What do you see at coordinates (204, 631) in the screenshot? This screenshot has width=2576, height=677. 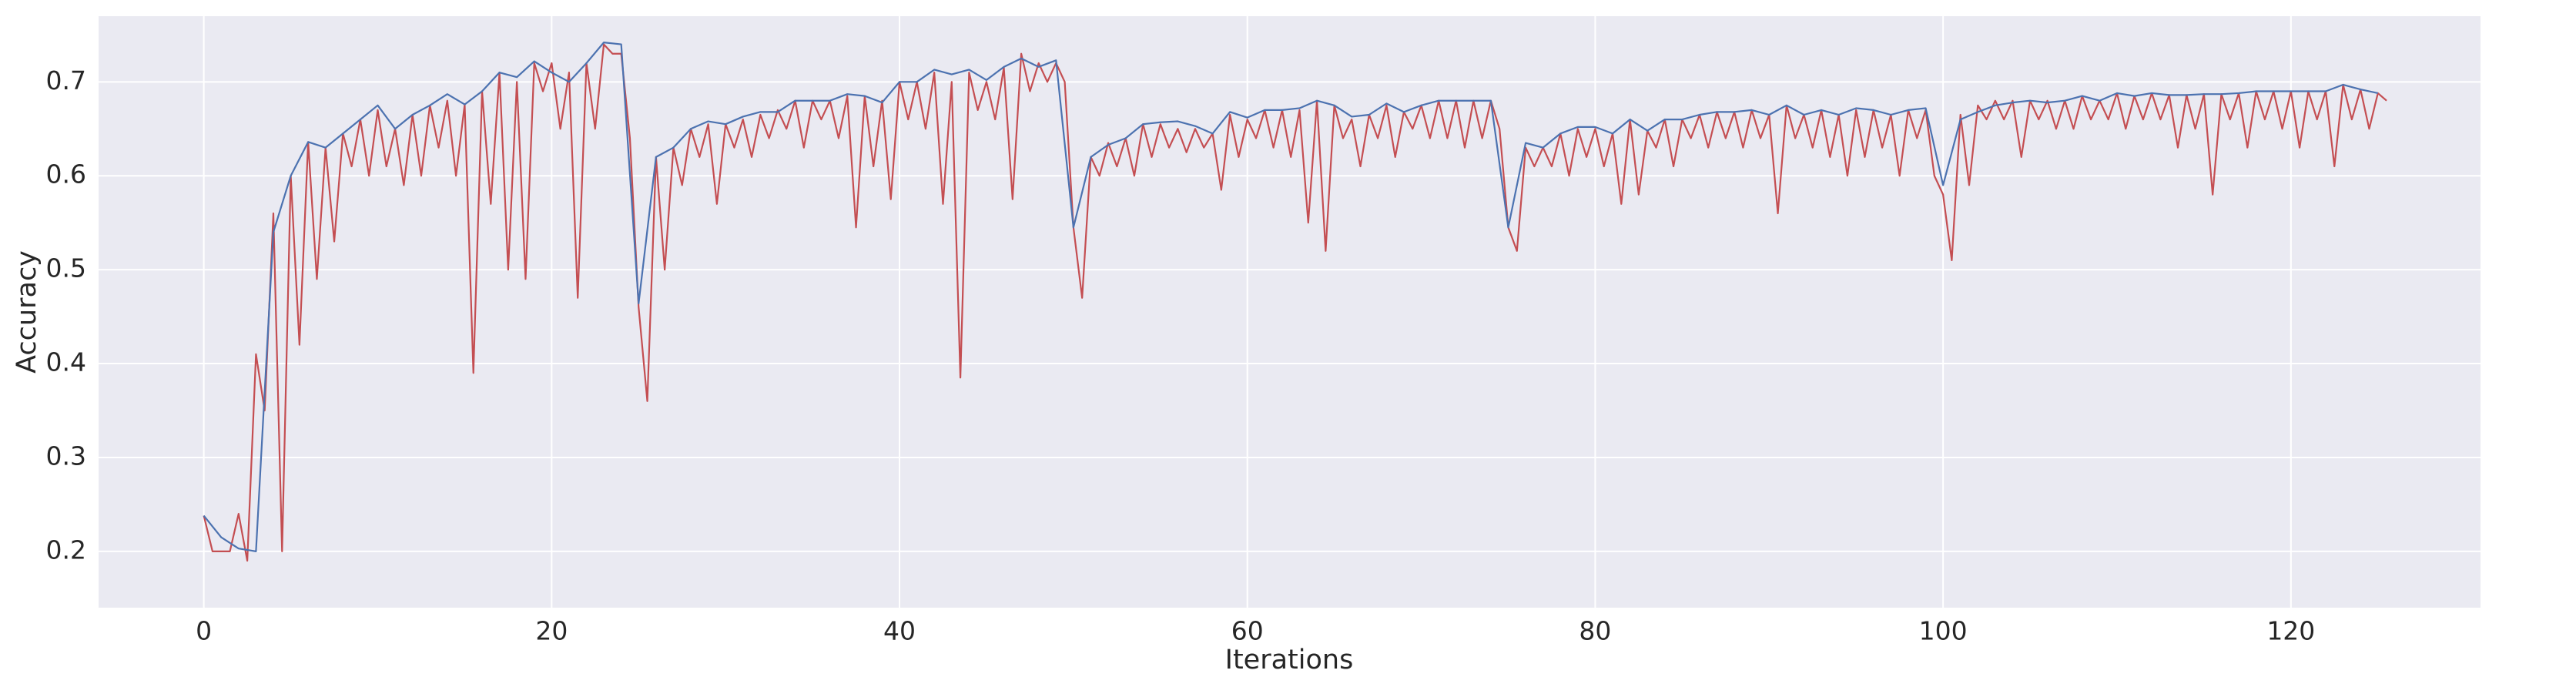 I see `x-tick-label: 0` at bounding box center [204, 631].